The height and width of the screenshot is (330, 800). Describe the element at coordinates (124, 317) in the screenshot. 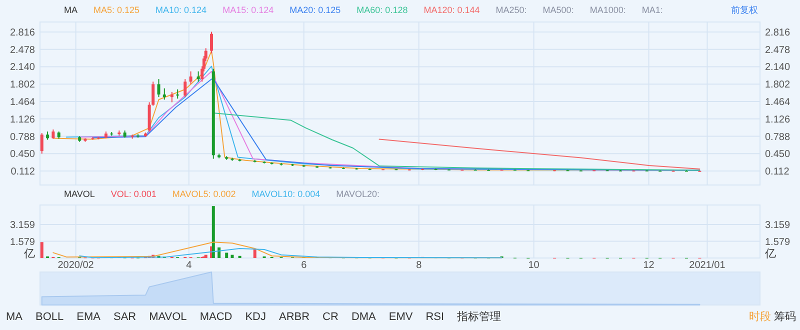

I see `text: SAR` at that location.